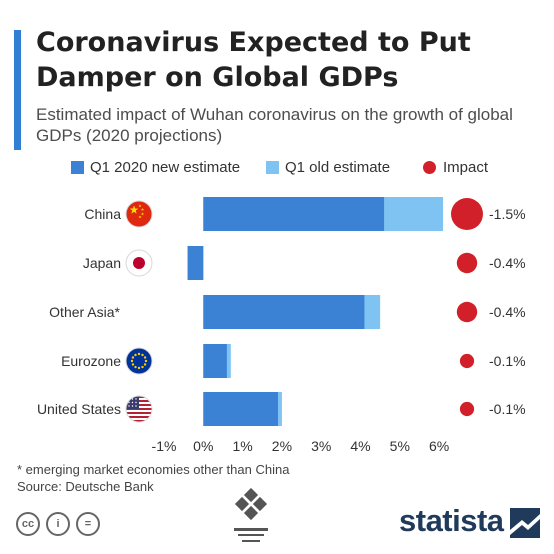  What do you see at coordinates (467, 361) in the screenshot?
I see `impact-dot-eurozone` at bounding box center [467, 361].